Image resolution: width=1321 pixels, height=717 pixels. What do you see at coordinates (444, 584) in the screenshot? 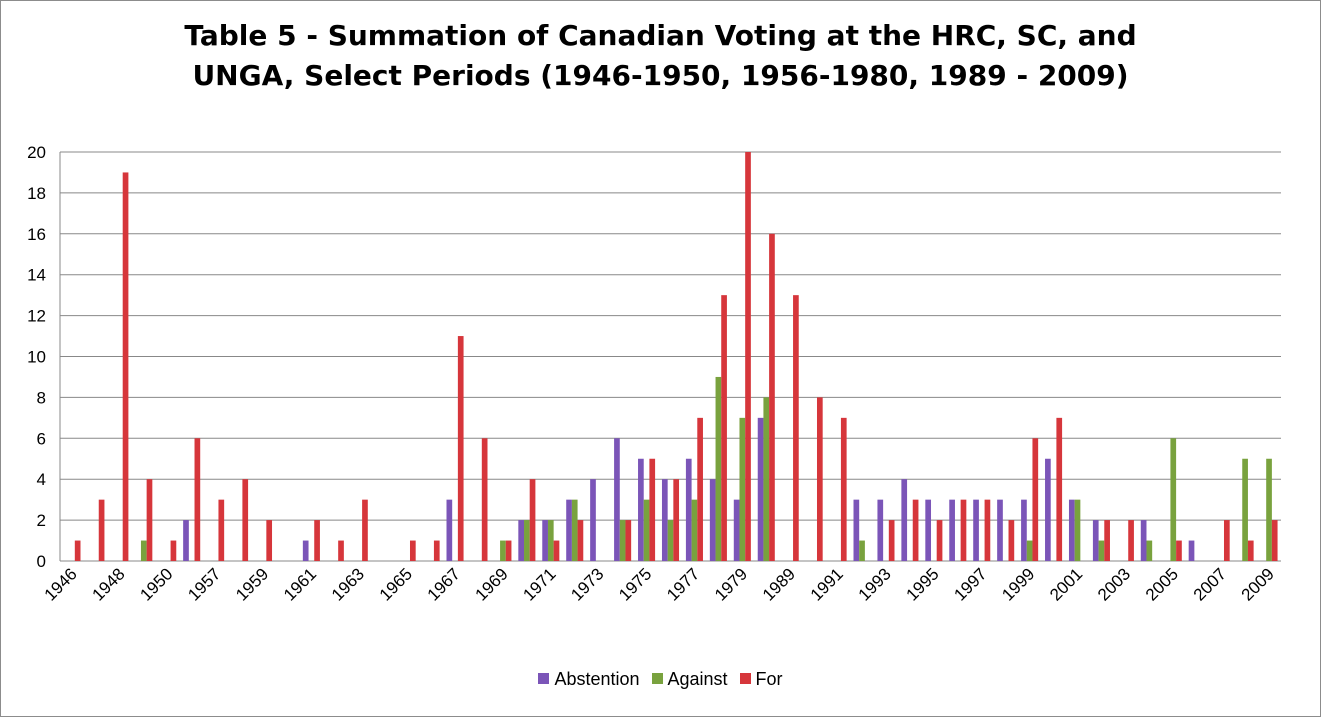
I see `x-tick-label: 1967` at bounding box center [444, 584].